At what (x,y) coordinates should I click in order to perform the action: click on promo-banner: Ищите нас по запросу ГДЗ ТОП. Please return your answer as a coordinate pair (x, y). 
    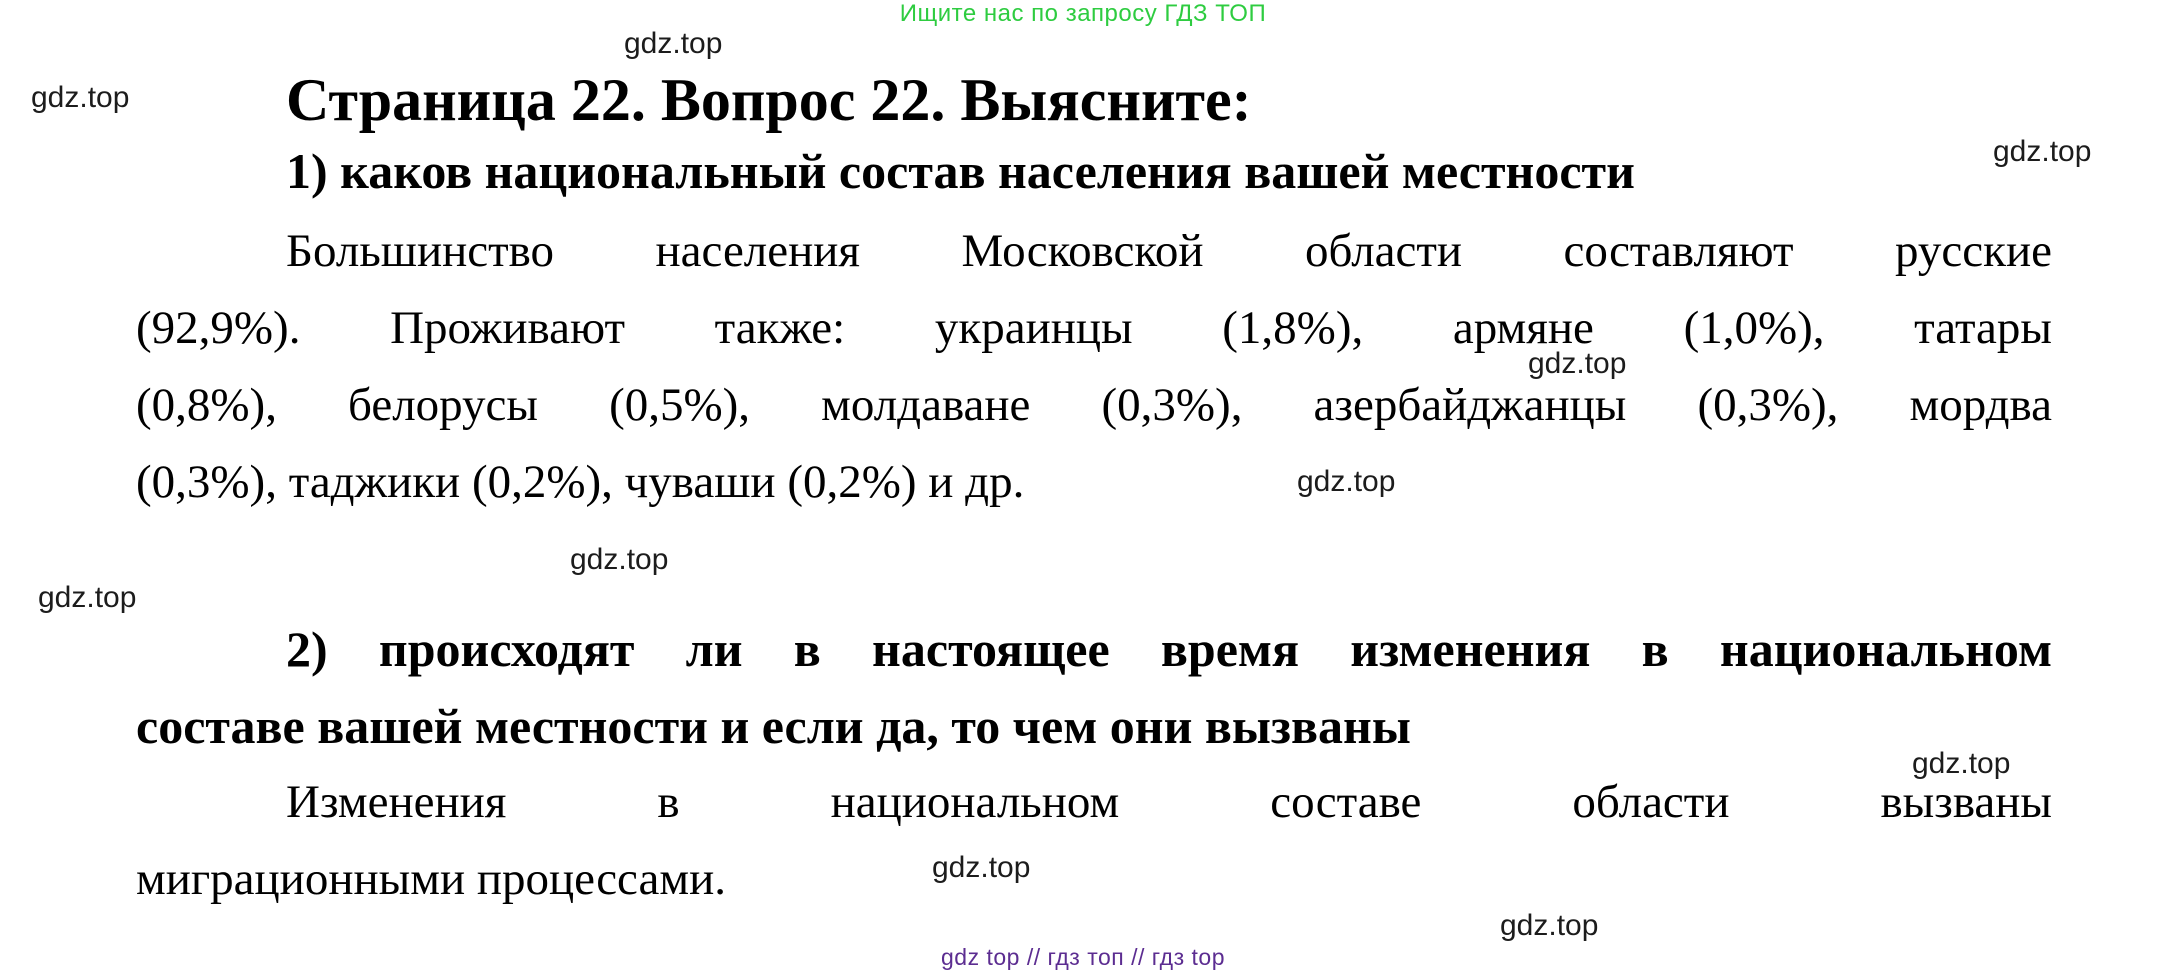
    Looking at the image, I should click on (1083, 13).